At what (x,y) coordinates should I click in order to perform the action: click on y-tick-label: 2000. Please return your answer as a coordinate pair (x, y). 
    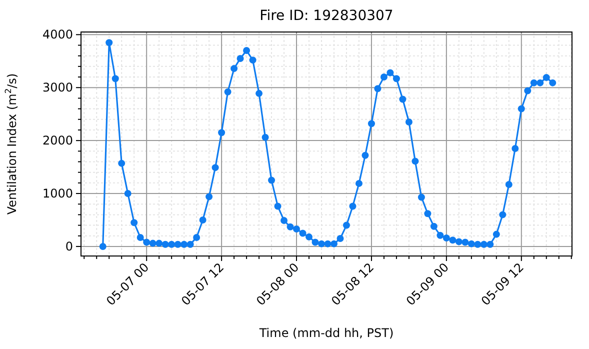
    Looking at the image, I should click on (57, 141).